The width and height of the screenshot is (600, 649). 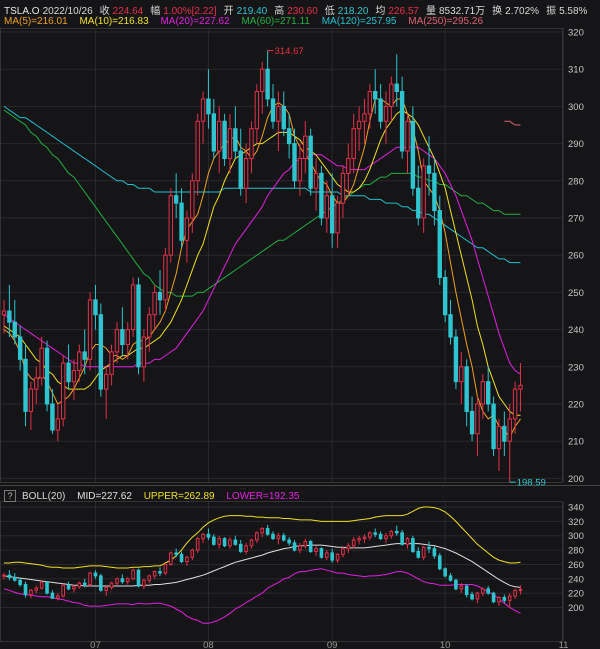 I want to click on chg-value: 1.00%[2.22], so click(x=190, y=11).